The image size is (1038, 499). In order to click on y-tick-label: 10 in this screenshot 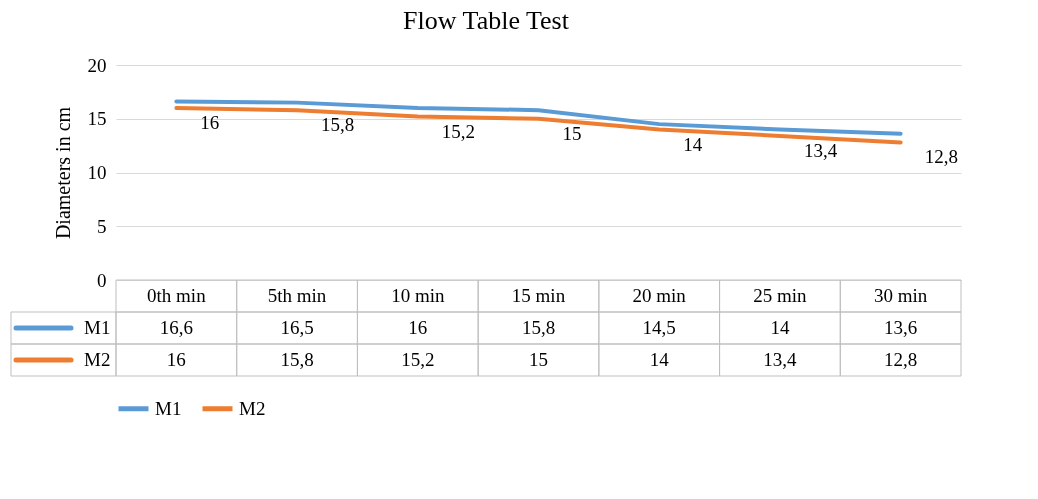, I will do `click(97, 172)`.